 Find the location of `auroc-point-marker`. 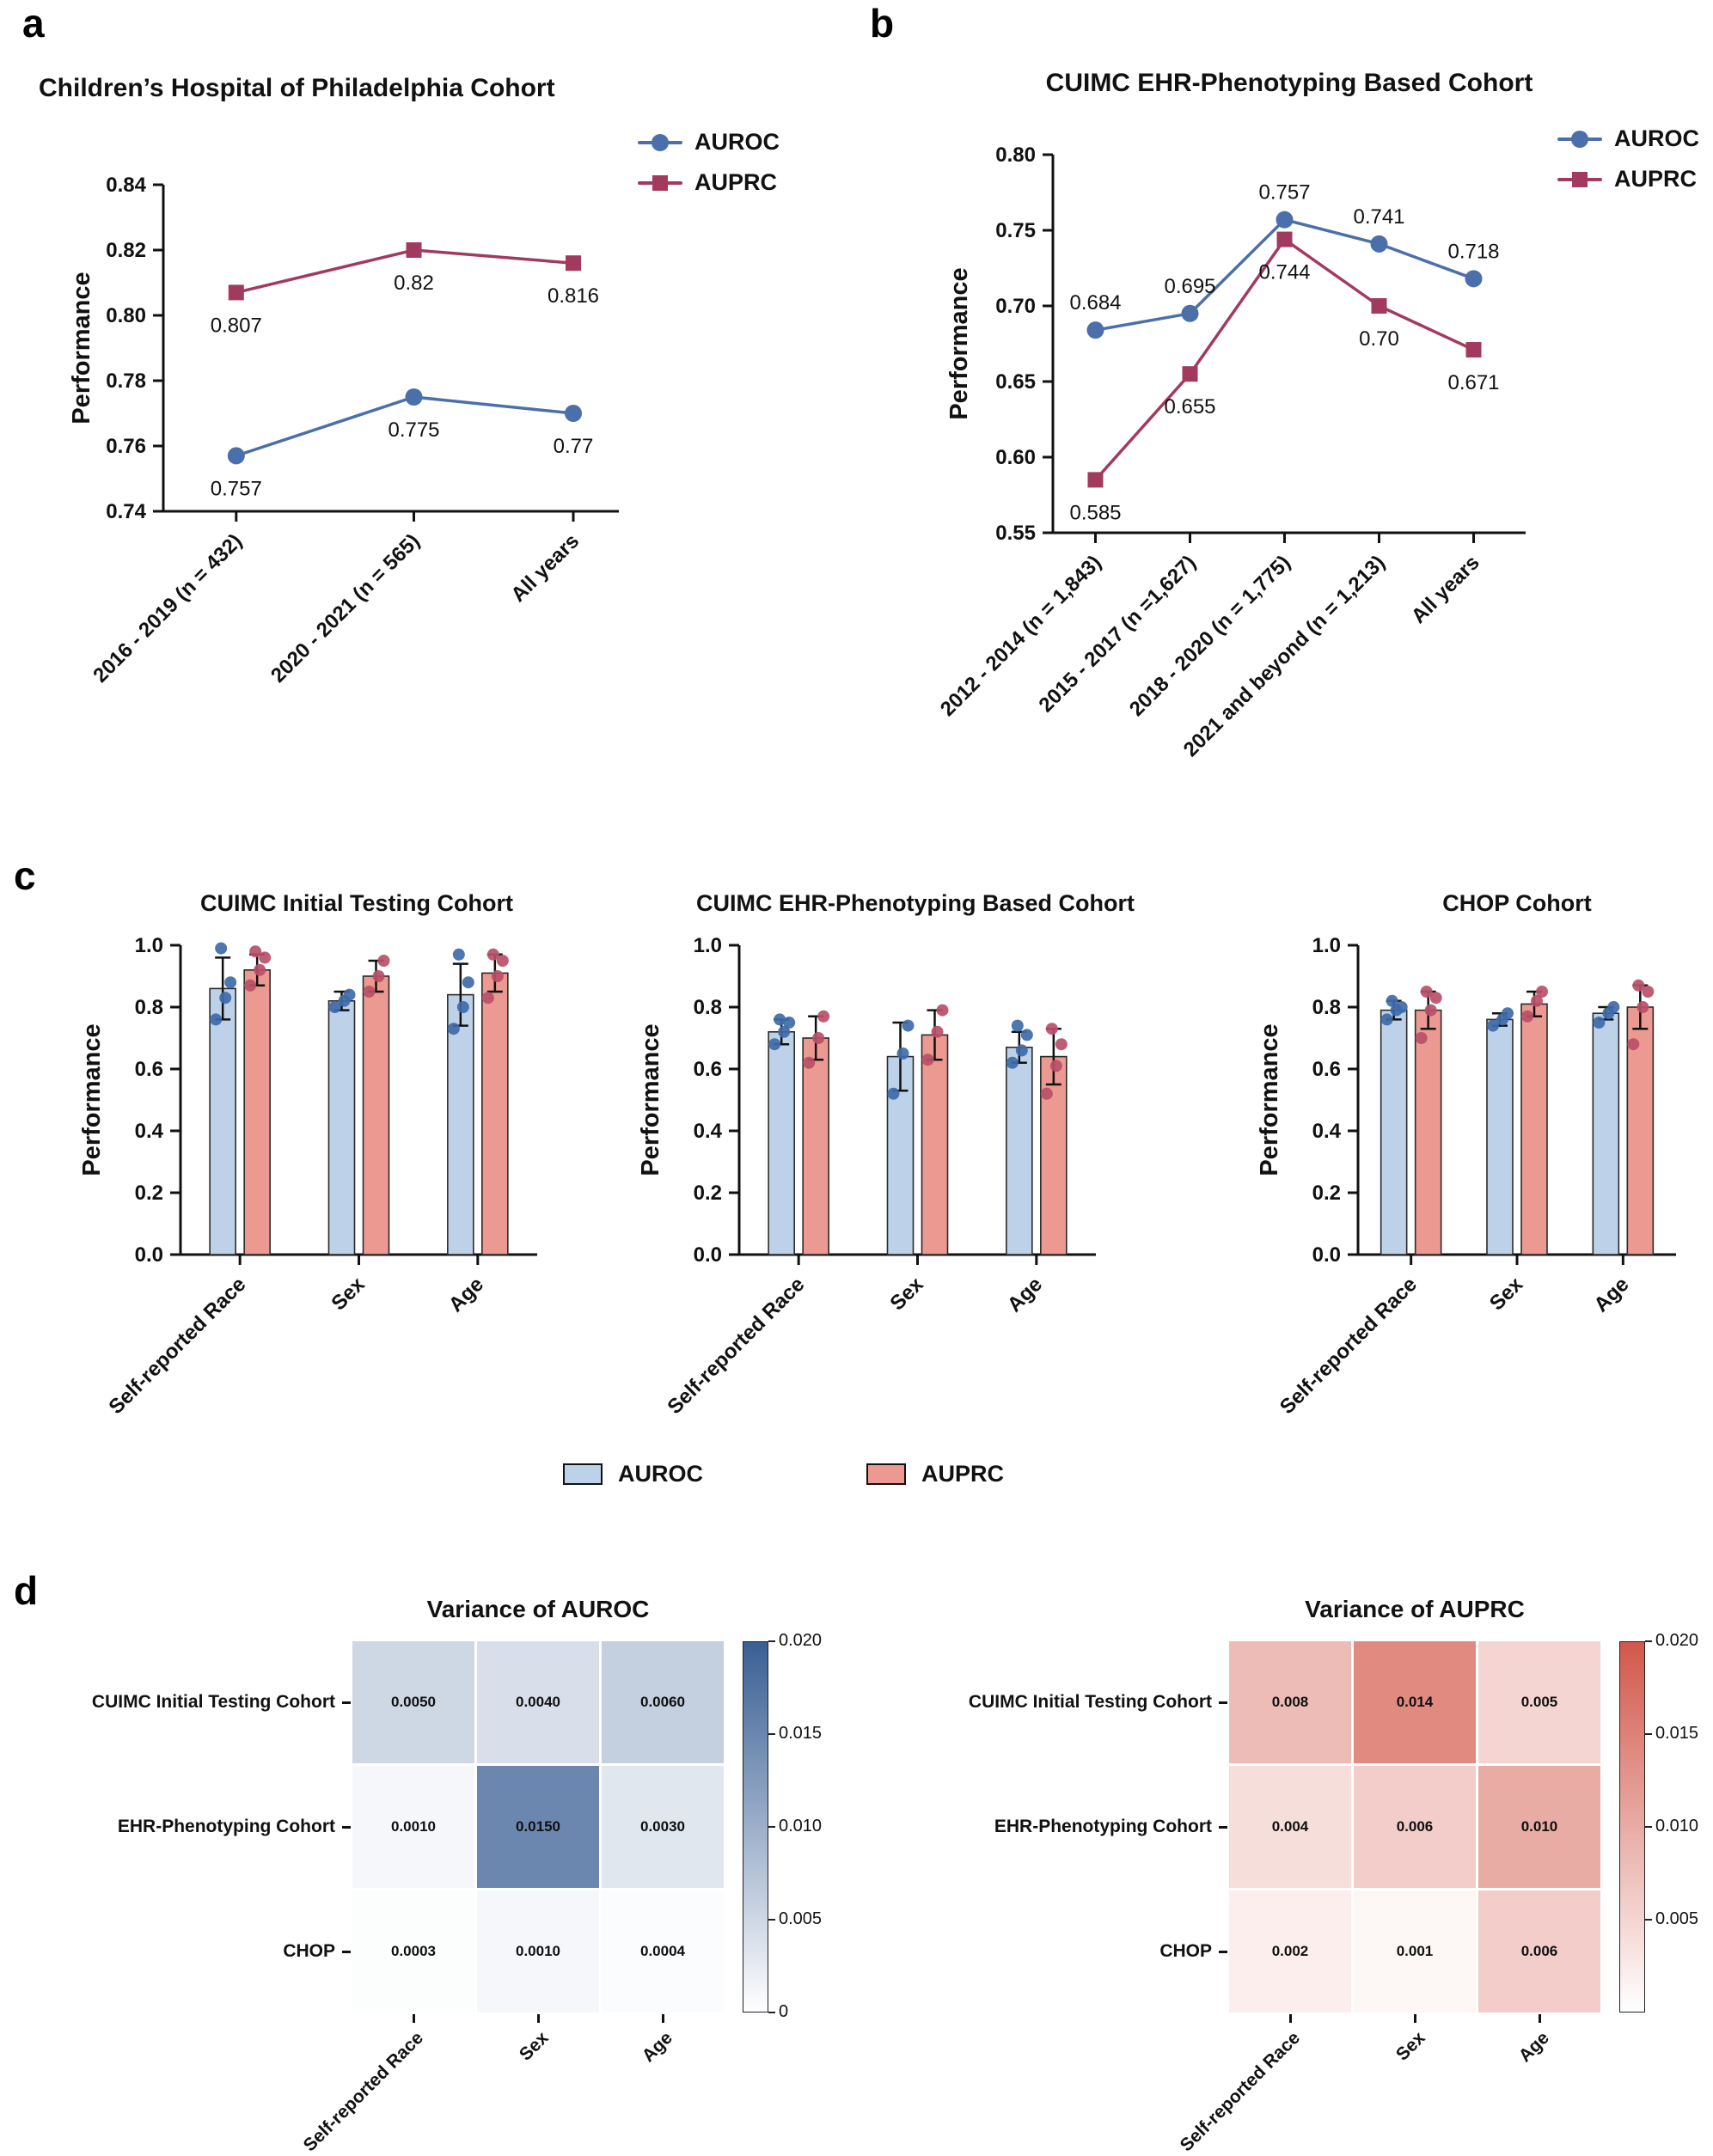

auroc-point-marker is located at coordinates (414, 397).